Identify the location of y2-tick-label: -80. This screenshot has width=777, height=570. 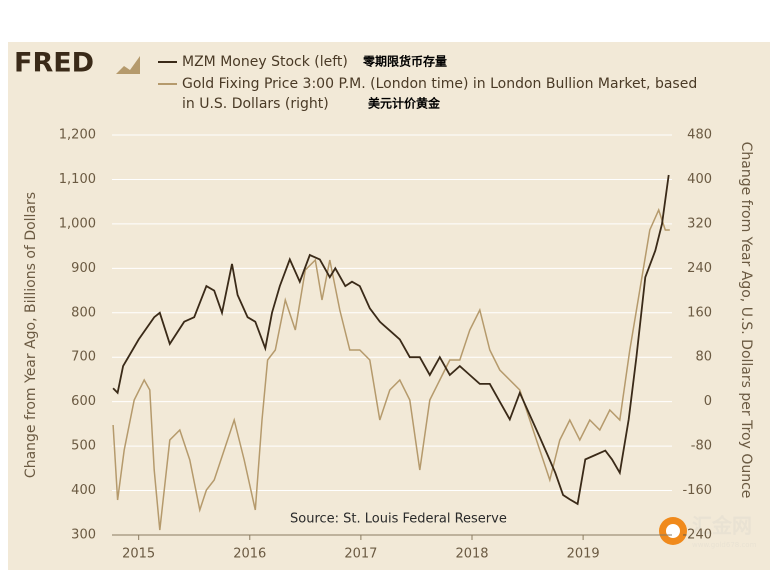
(701, 446).